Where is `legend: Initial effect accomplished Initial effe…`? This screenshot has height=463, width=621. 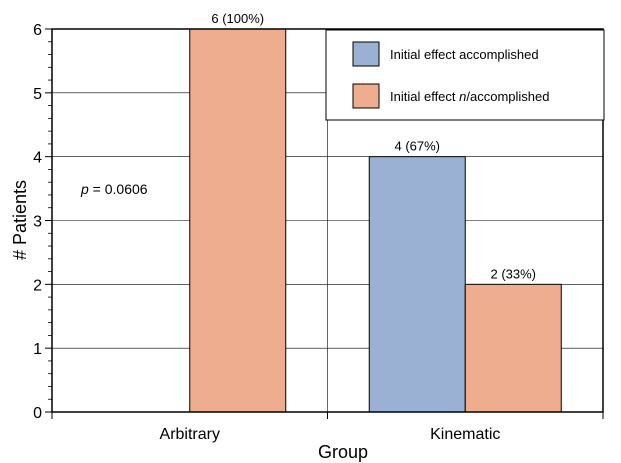 legend: Initial effect accomplished Initial effe… is located at coordinates (465, 75).